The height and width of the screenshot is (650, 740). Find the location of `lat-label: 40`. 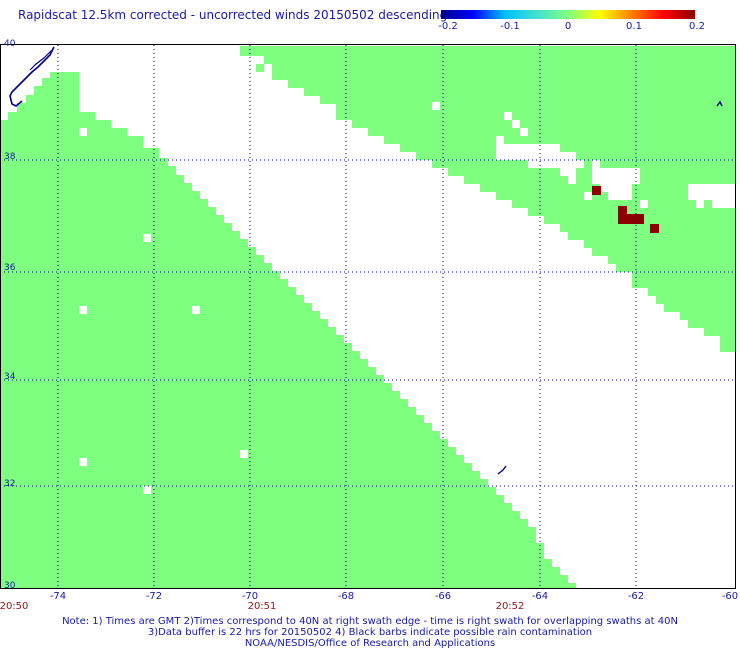

lat-label: 40 is located at coordinates (10, 44).